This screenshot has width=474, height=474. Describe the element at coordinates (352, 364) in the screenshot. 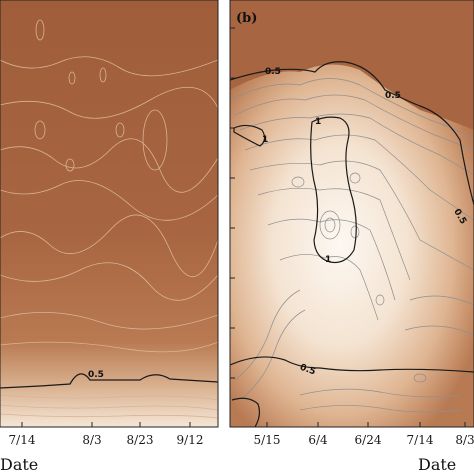

I see `panel-b-contour-0.5-bottom` at that location.